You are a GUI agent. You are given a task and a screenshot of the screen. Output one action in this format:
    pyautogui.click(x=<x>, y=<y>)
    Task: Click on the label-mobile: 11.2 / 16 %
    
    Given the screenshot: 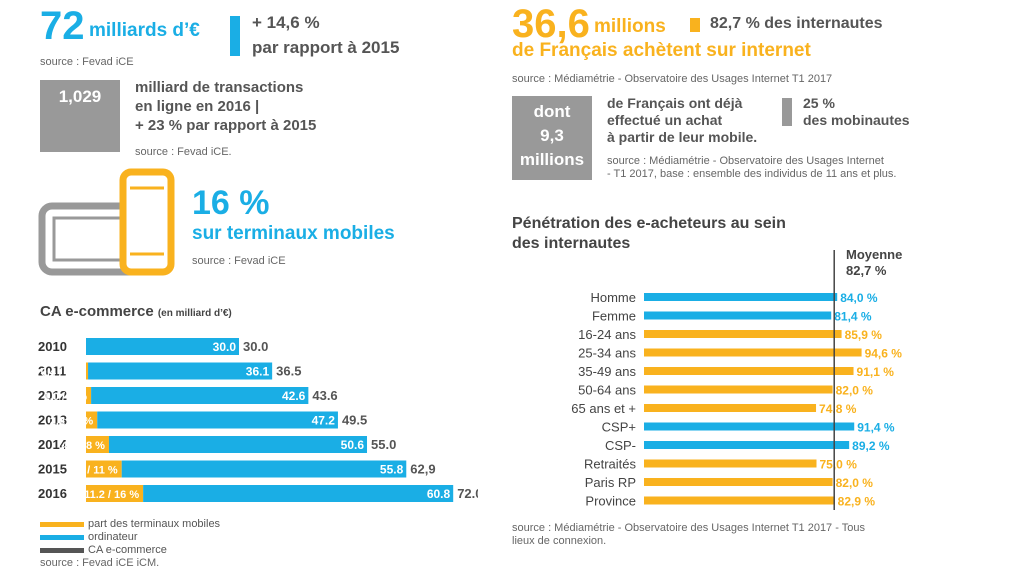 What is the action you would take?
    pyautogui.click(x=111, y=495)
    